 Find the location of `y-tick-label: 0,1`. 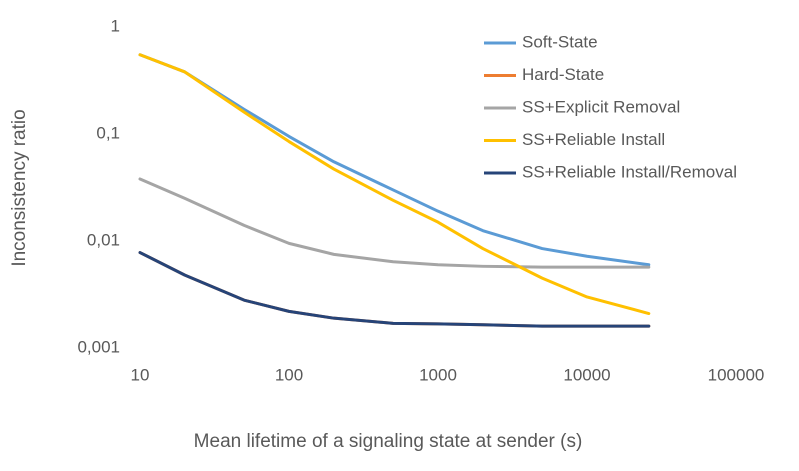

y-tick-label: 0,1 is located at coordinates (108, 132).